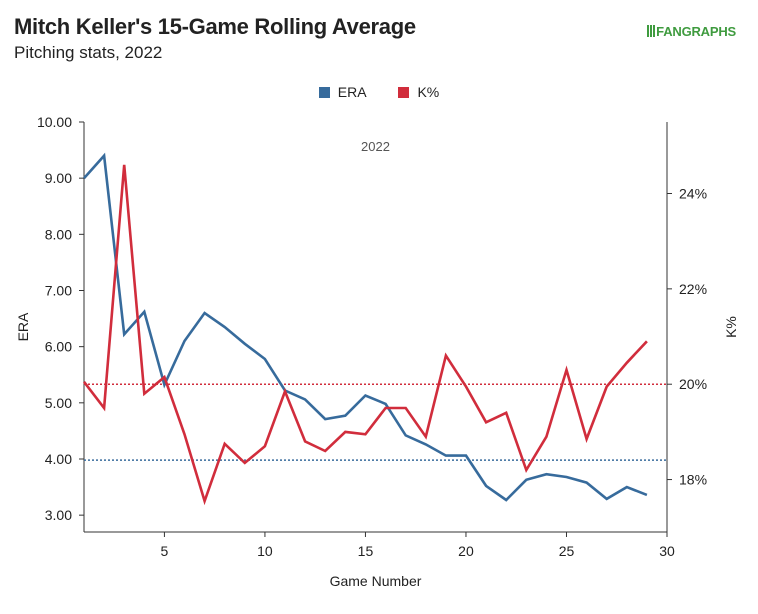  Describe the element at coordinates (696, 31) in the screenshot. I see `logo-text: FANGRAPHS` at that location.